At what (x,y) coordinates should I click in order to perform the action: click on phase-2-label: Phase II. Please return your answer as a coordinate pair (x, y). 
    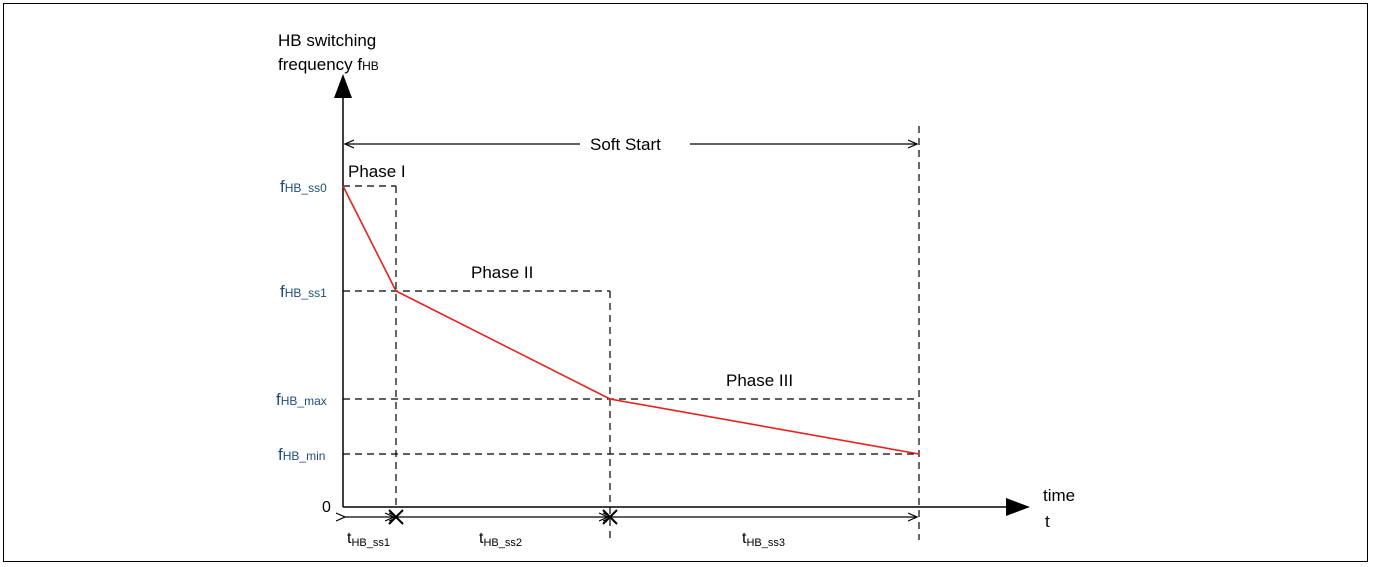
    Looking at the image, I should click on (502, 272).